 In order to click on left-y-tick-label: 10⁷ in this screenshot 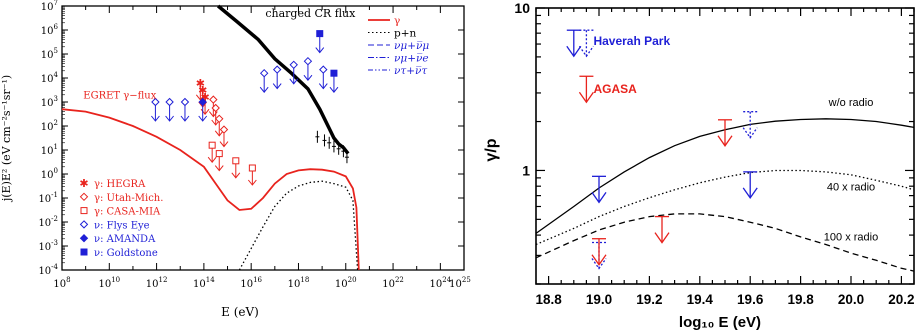, I will do `click(49, 6)`.